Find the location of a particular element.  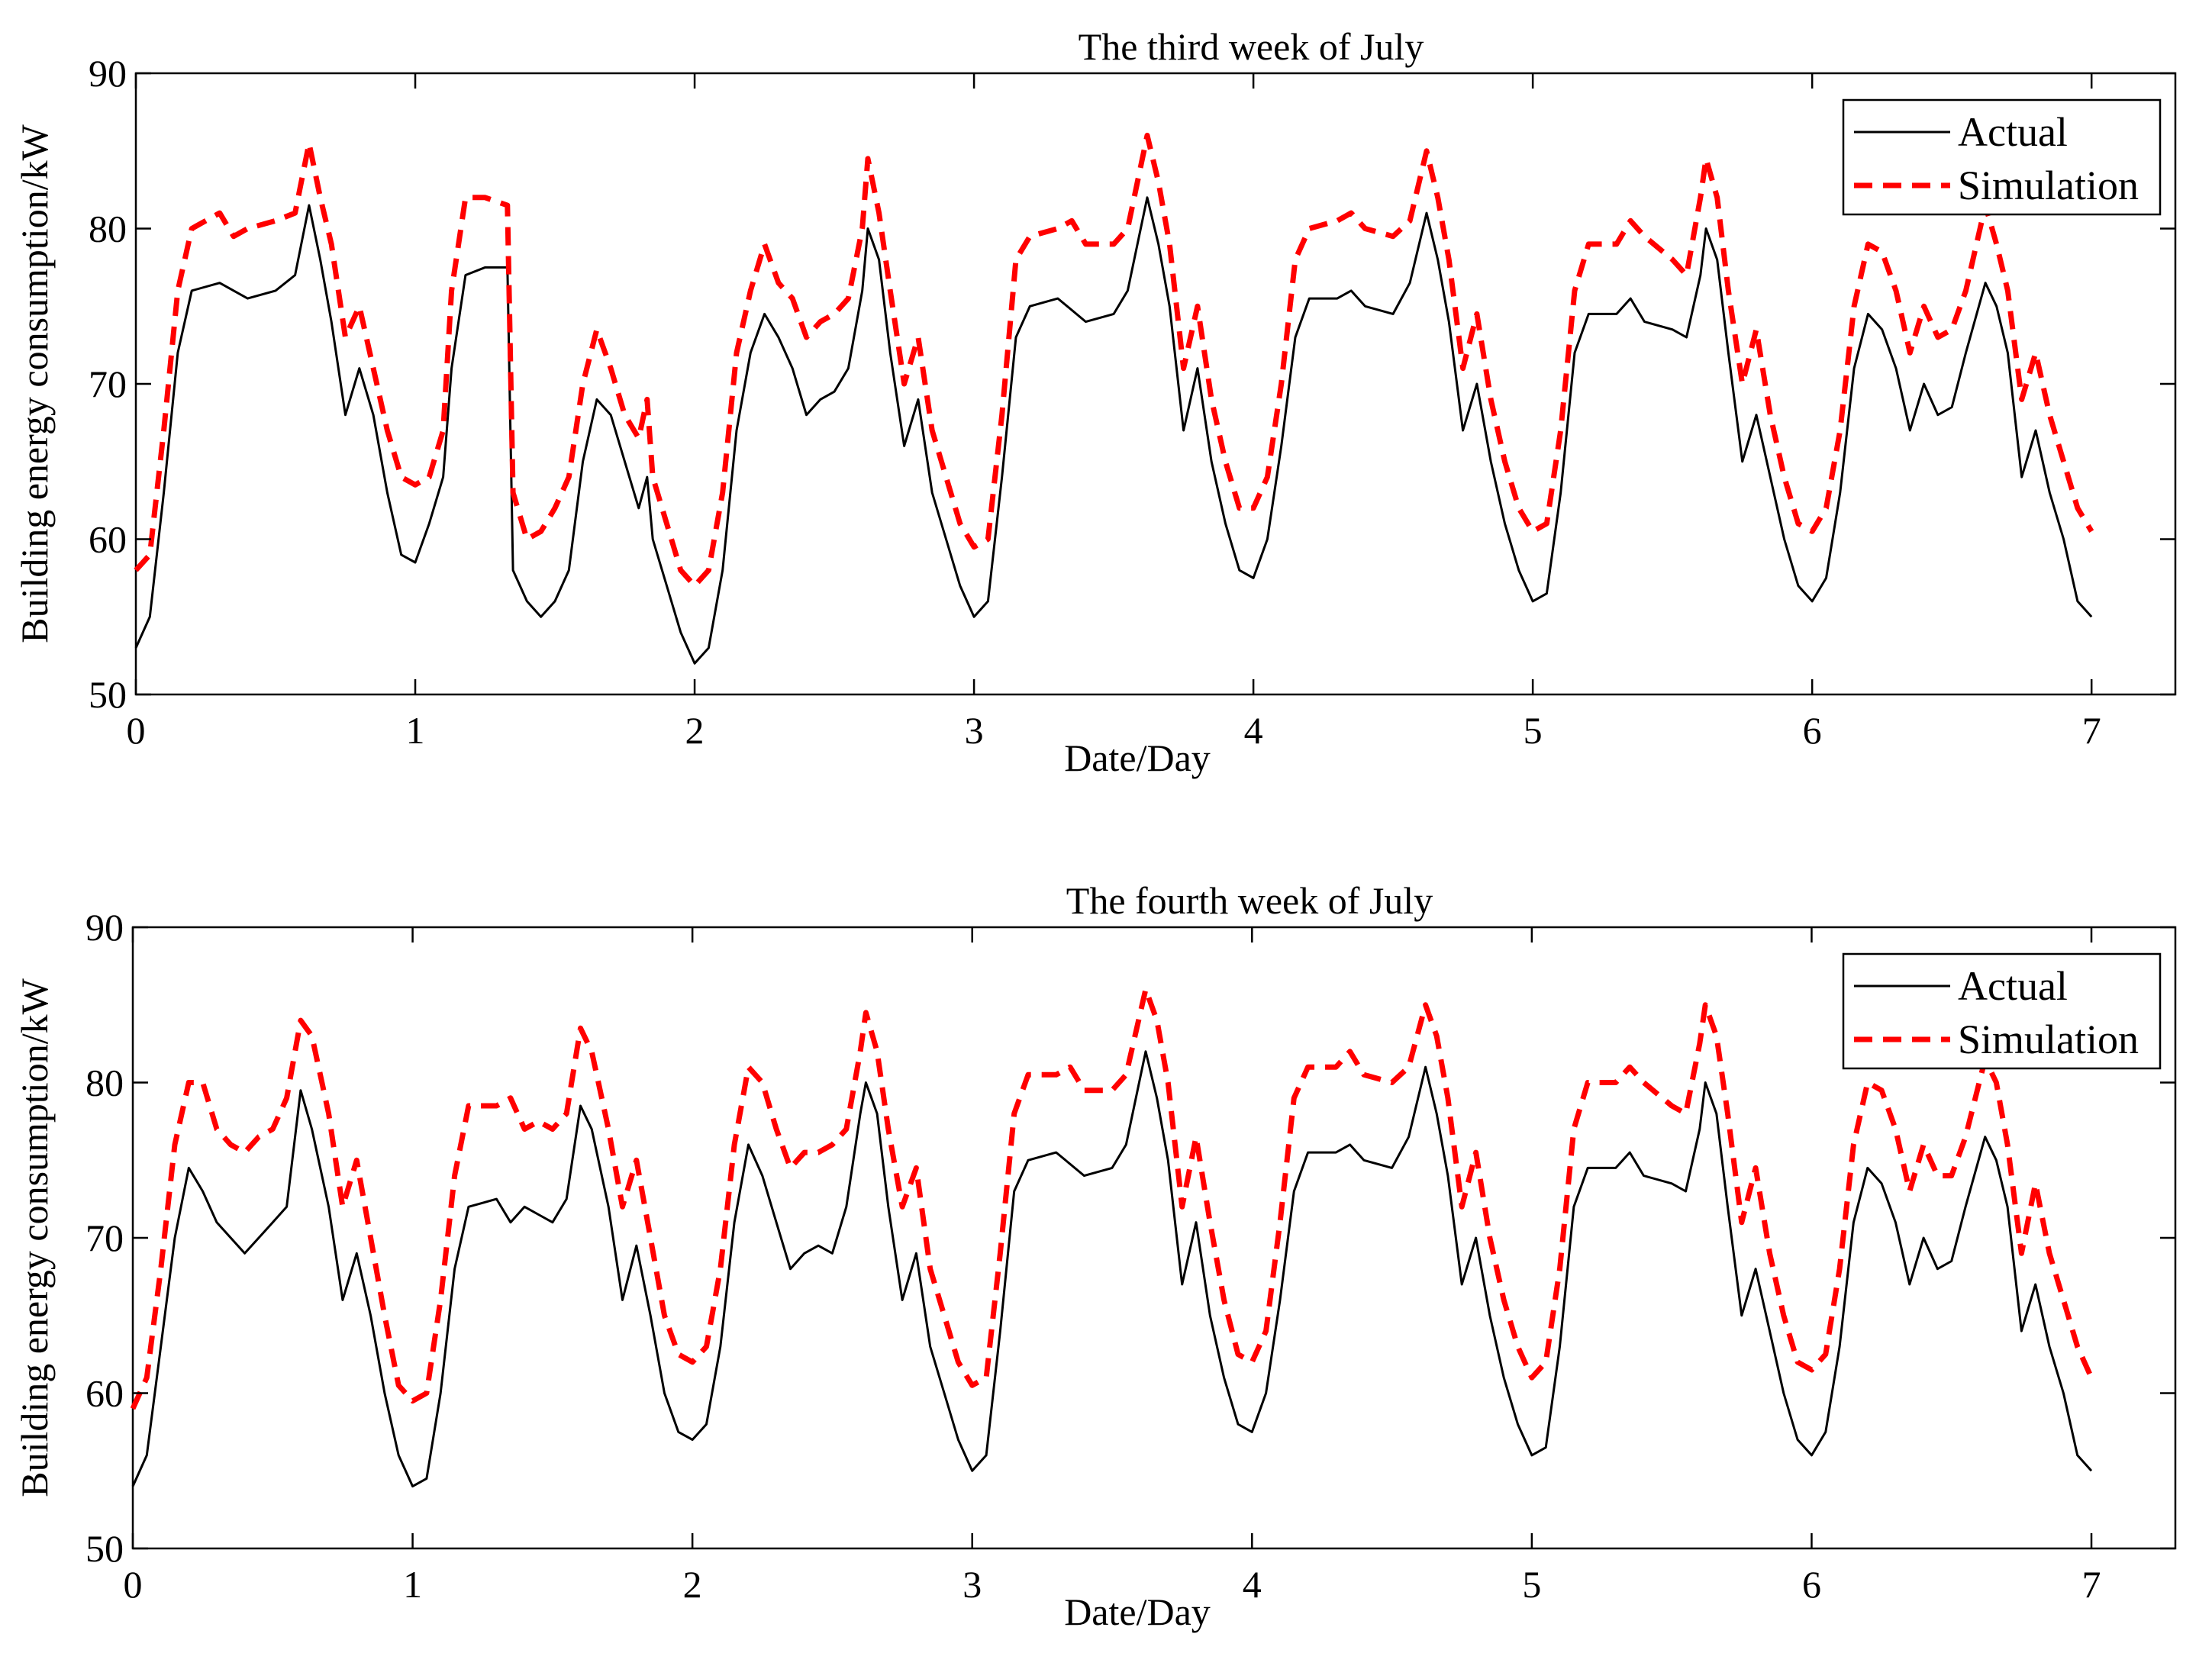

chart-title: The fourth week of July is located at coordinates (1249, 900).